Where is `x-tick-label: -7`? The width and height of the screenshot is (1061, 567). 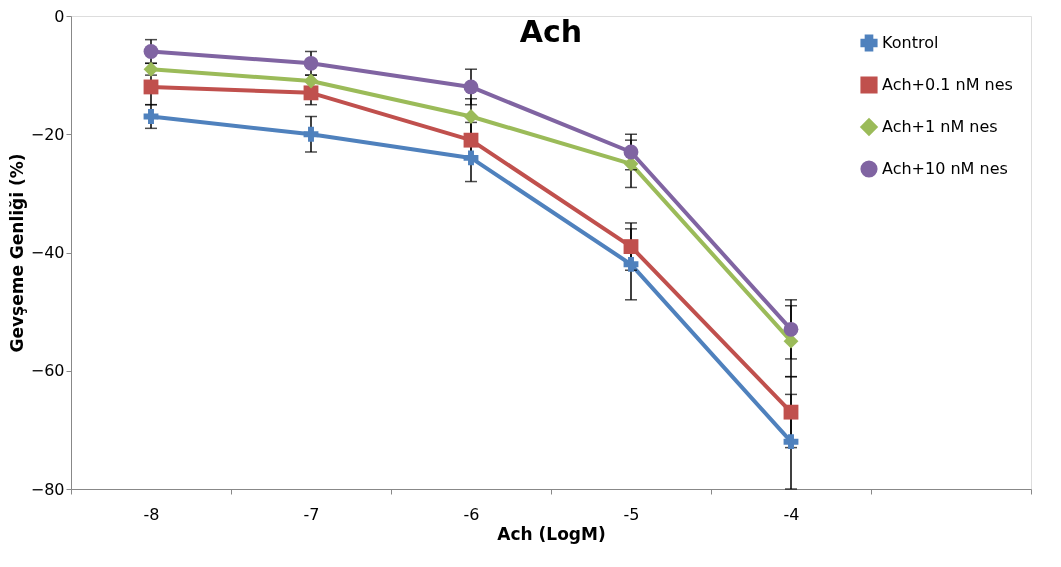 x-tick-label: -7 is located at coordinates (311, 514).